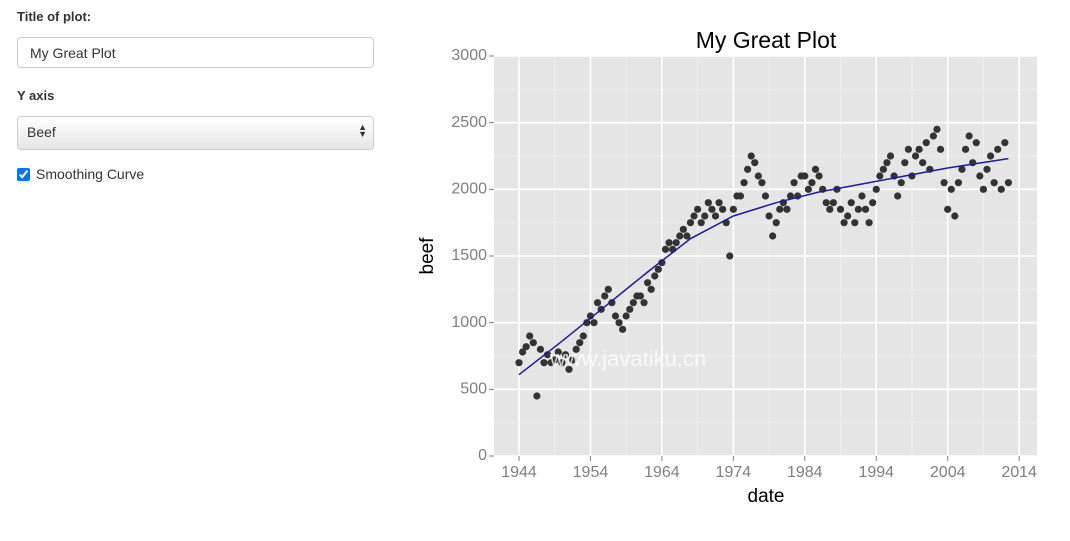  What do you see at coordinates (36, 95) in the screenshot?
I see `field-label: Y axis` at bounding box center [36, 95].